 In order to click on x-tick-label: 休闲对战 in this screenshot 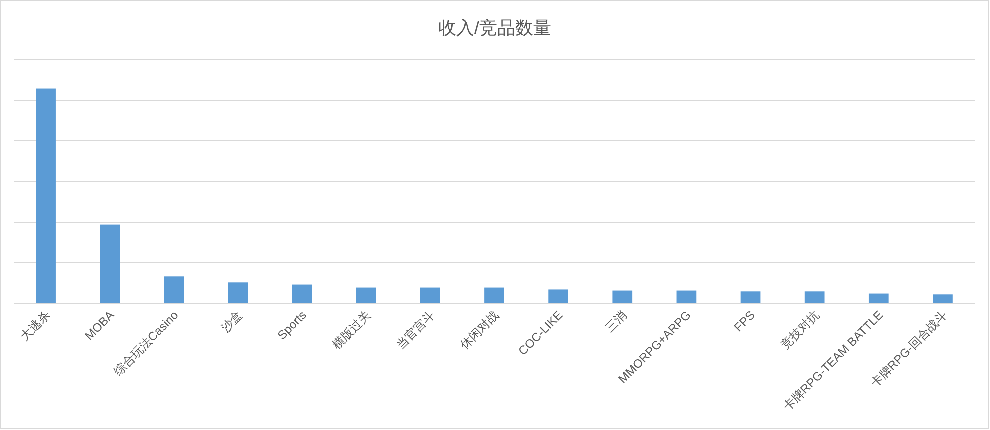, I will do `click(480, 330)`.